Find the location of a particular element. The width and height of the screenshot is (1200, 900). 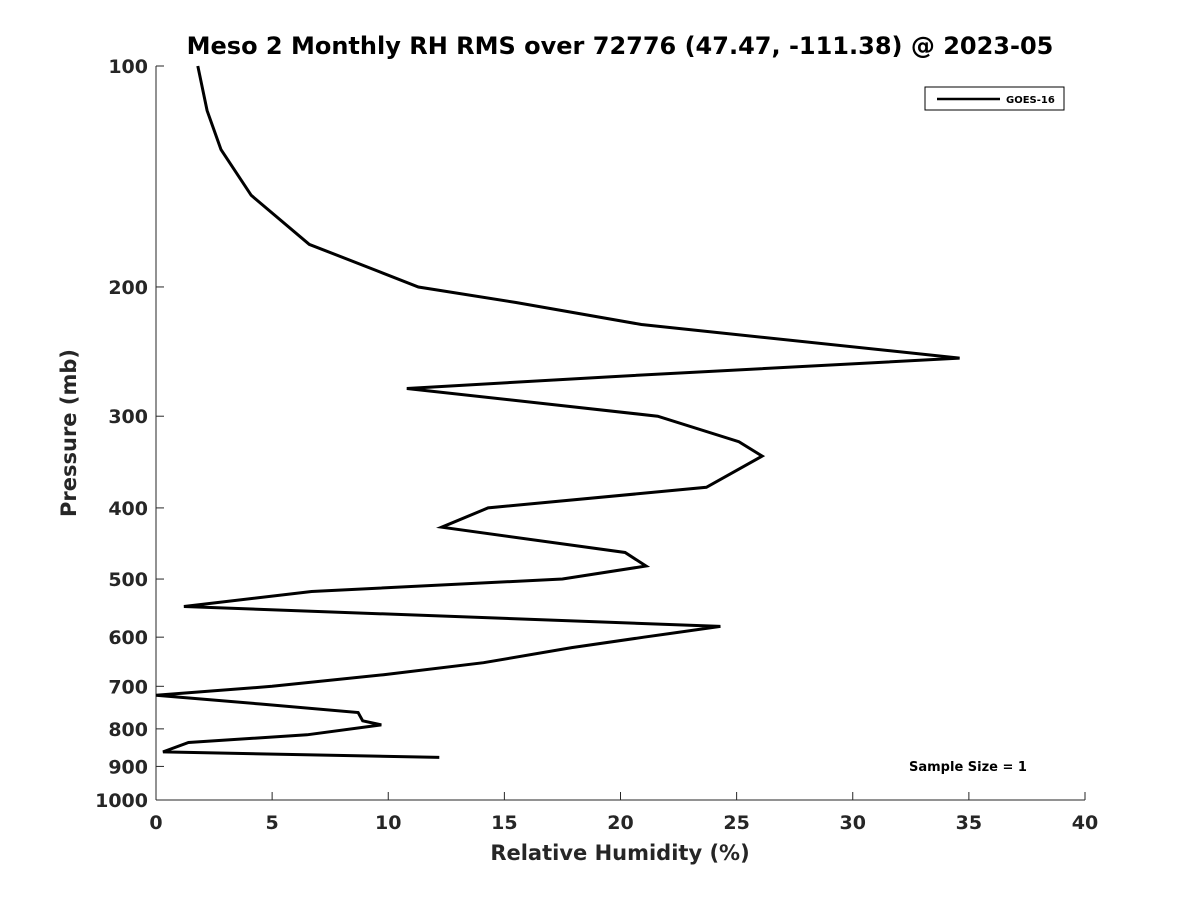

x-tick-label: 30 is located at coordinates (853, 823).